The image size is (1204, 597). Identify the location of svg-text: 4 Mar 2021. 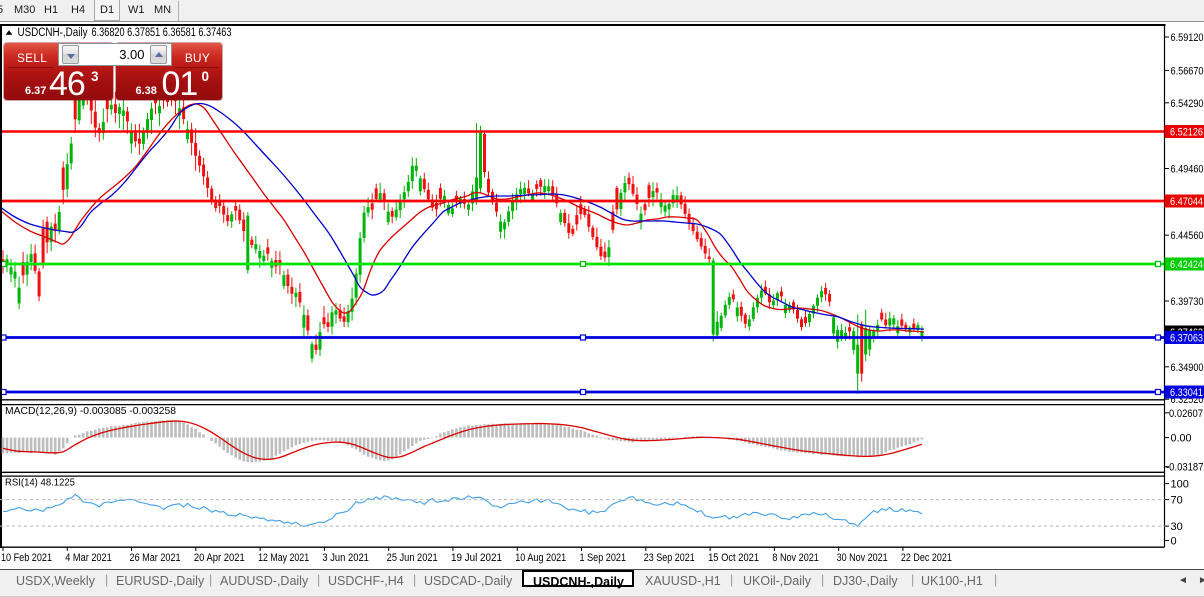
(88, 558).